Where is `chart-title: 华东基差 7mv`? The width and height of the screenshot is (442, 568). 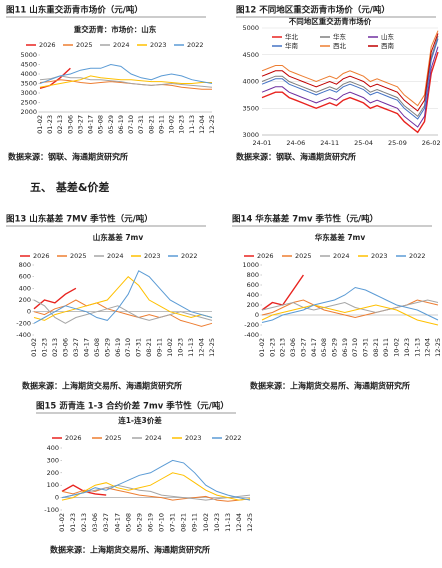
chart-title: 华东基差 7mv is located at coordinates (340, 237).